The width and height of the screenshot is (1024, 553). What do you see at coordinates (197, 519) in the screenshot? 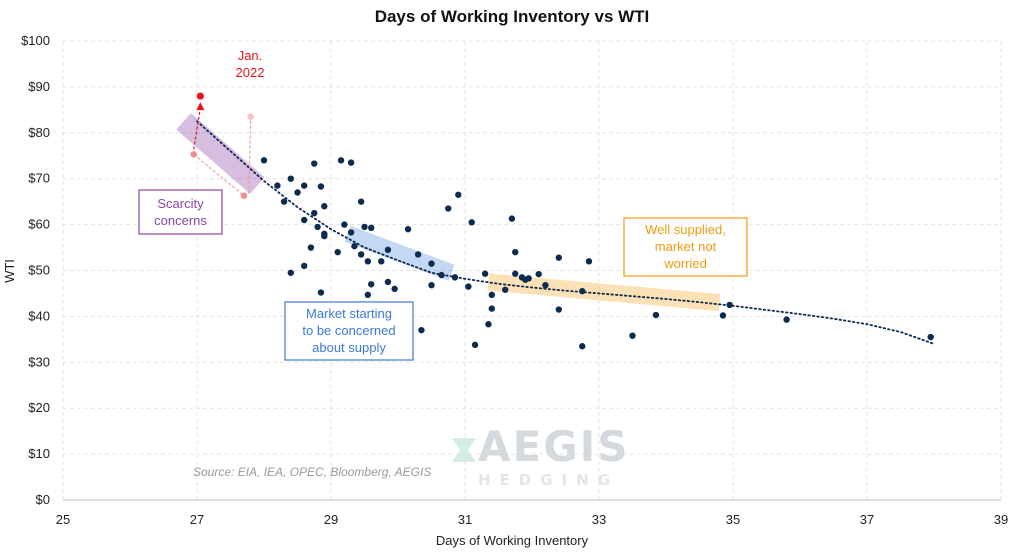
I see `x-tick-label: 27` at bounding box center [197, 519].